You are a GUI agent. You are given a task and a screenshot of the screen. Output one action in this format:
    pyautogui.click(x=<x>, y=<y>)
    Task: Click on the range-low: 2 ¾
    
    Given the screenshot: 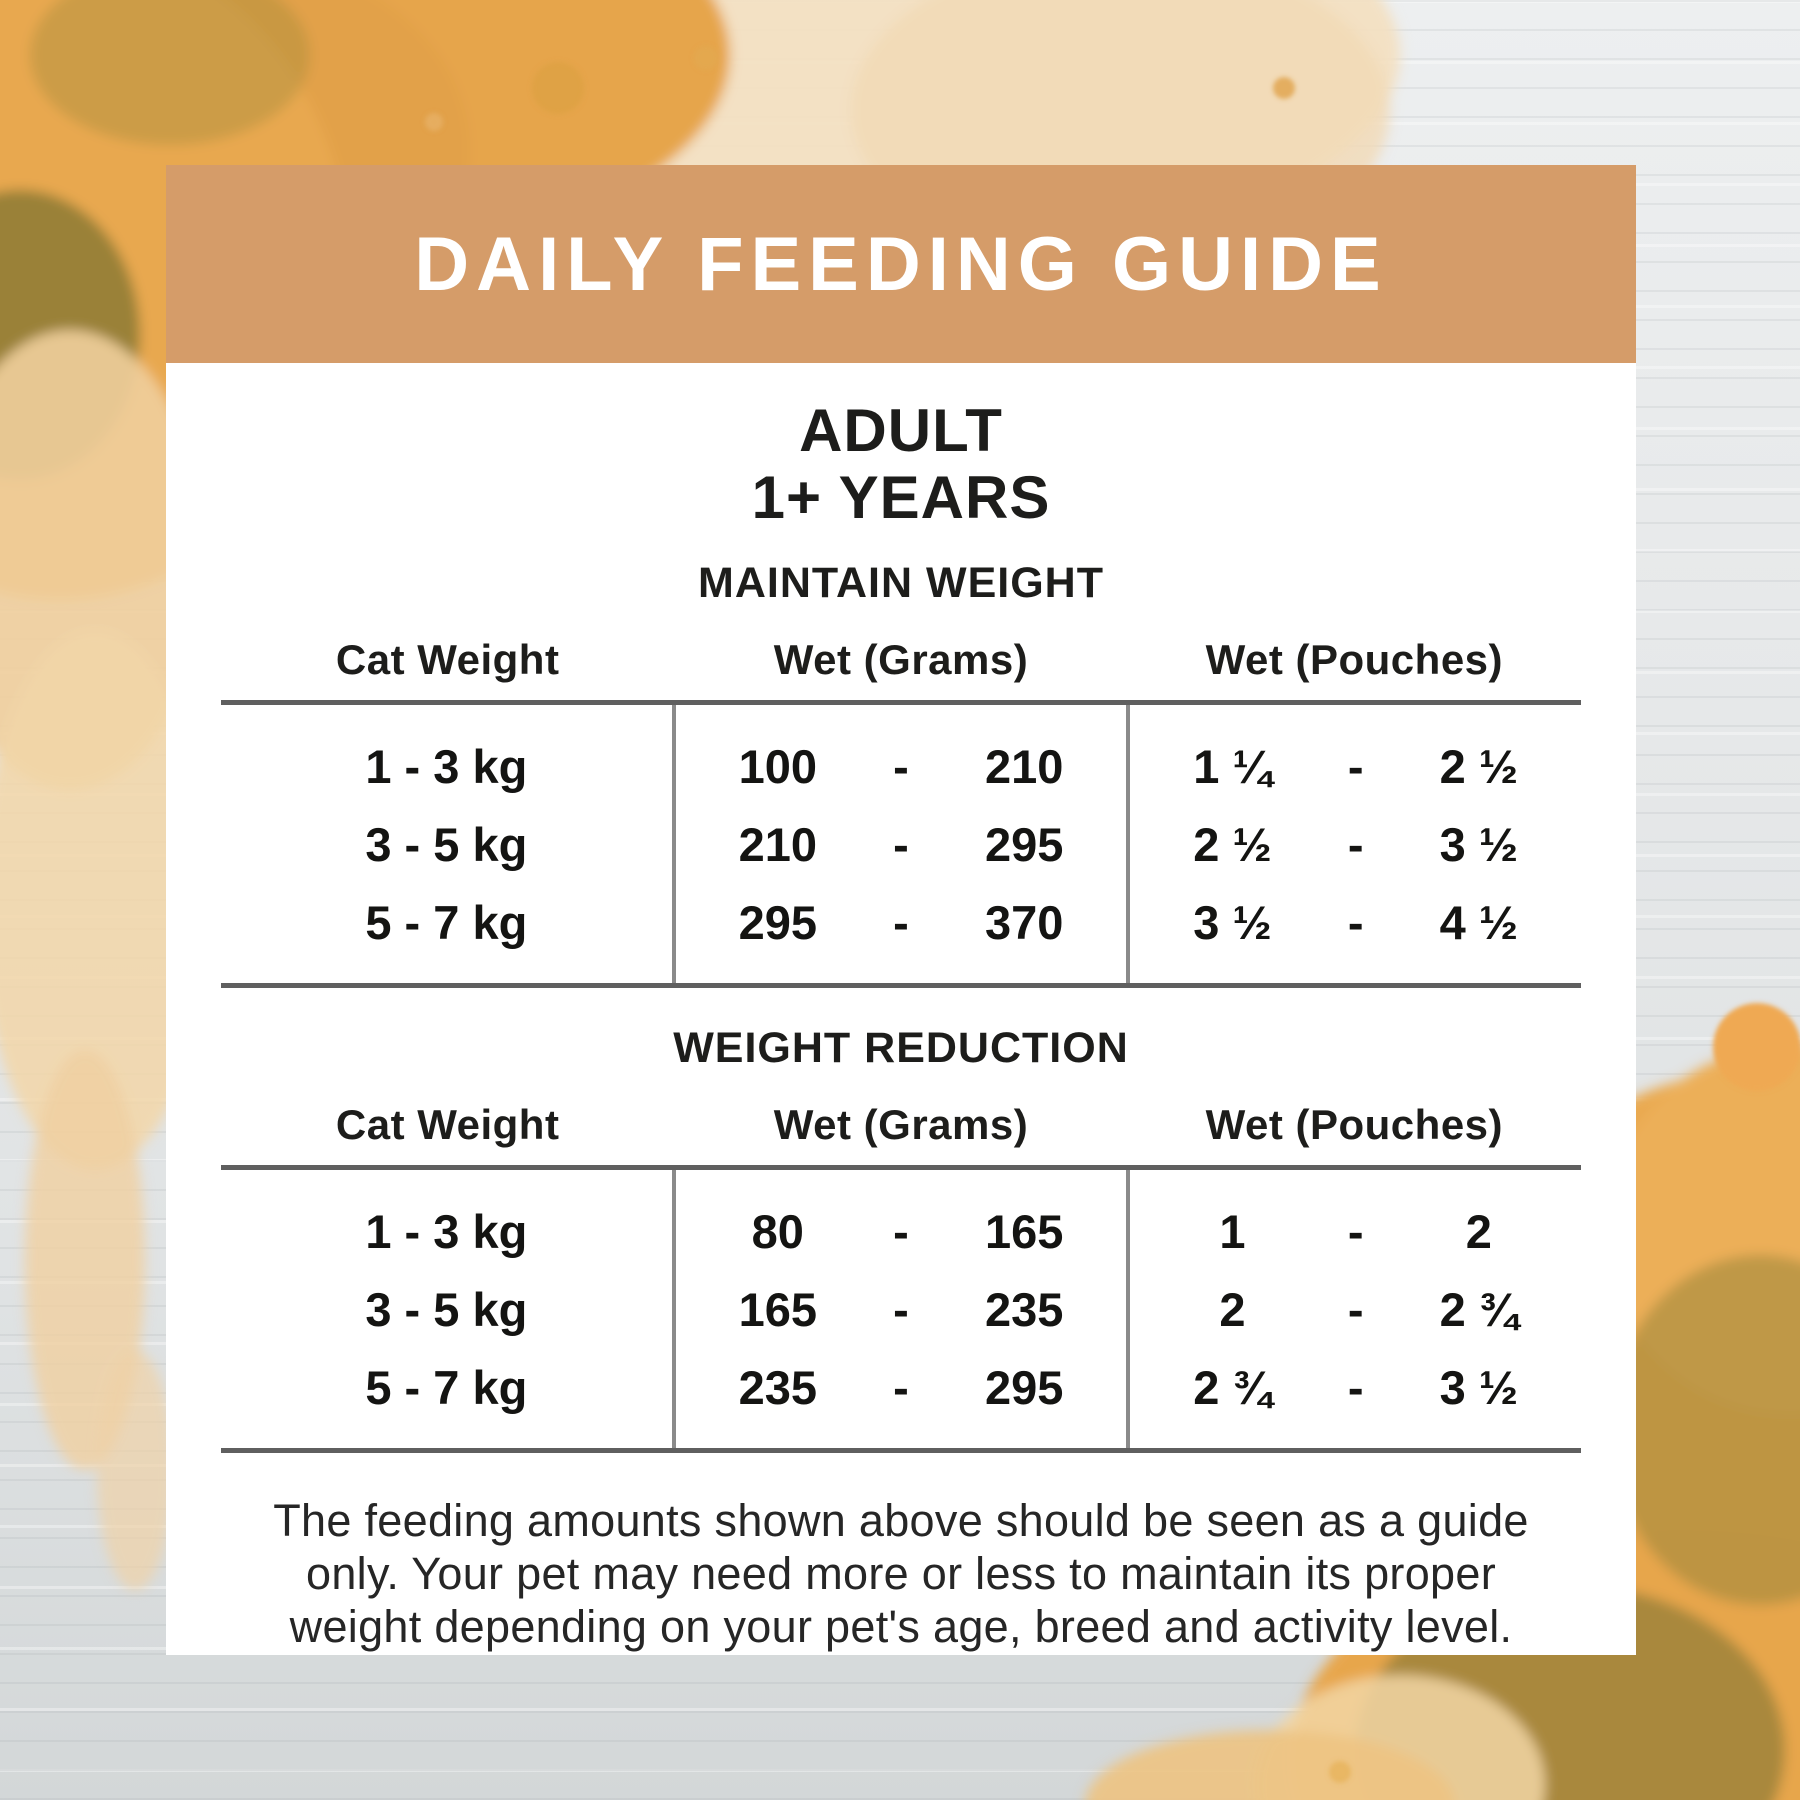 What is the action you would take?
    pyautogui.click(x=1232, y=1387)
    